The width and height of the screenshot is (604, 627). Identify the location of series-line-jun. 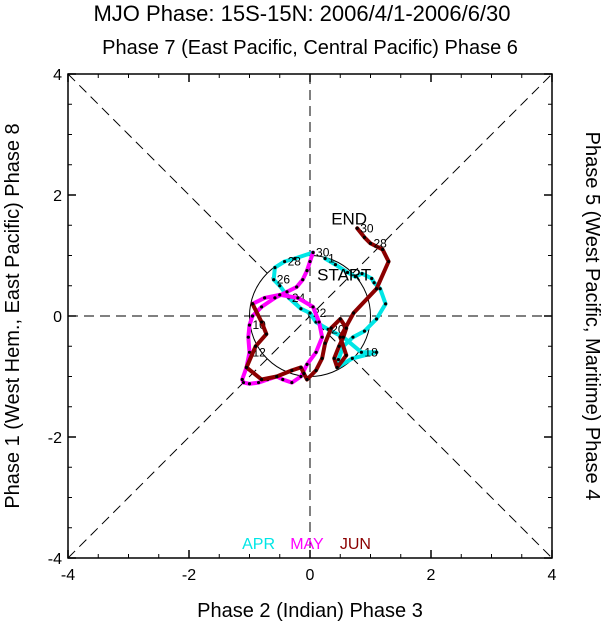
(317, 304).